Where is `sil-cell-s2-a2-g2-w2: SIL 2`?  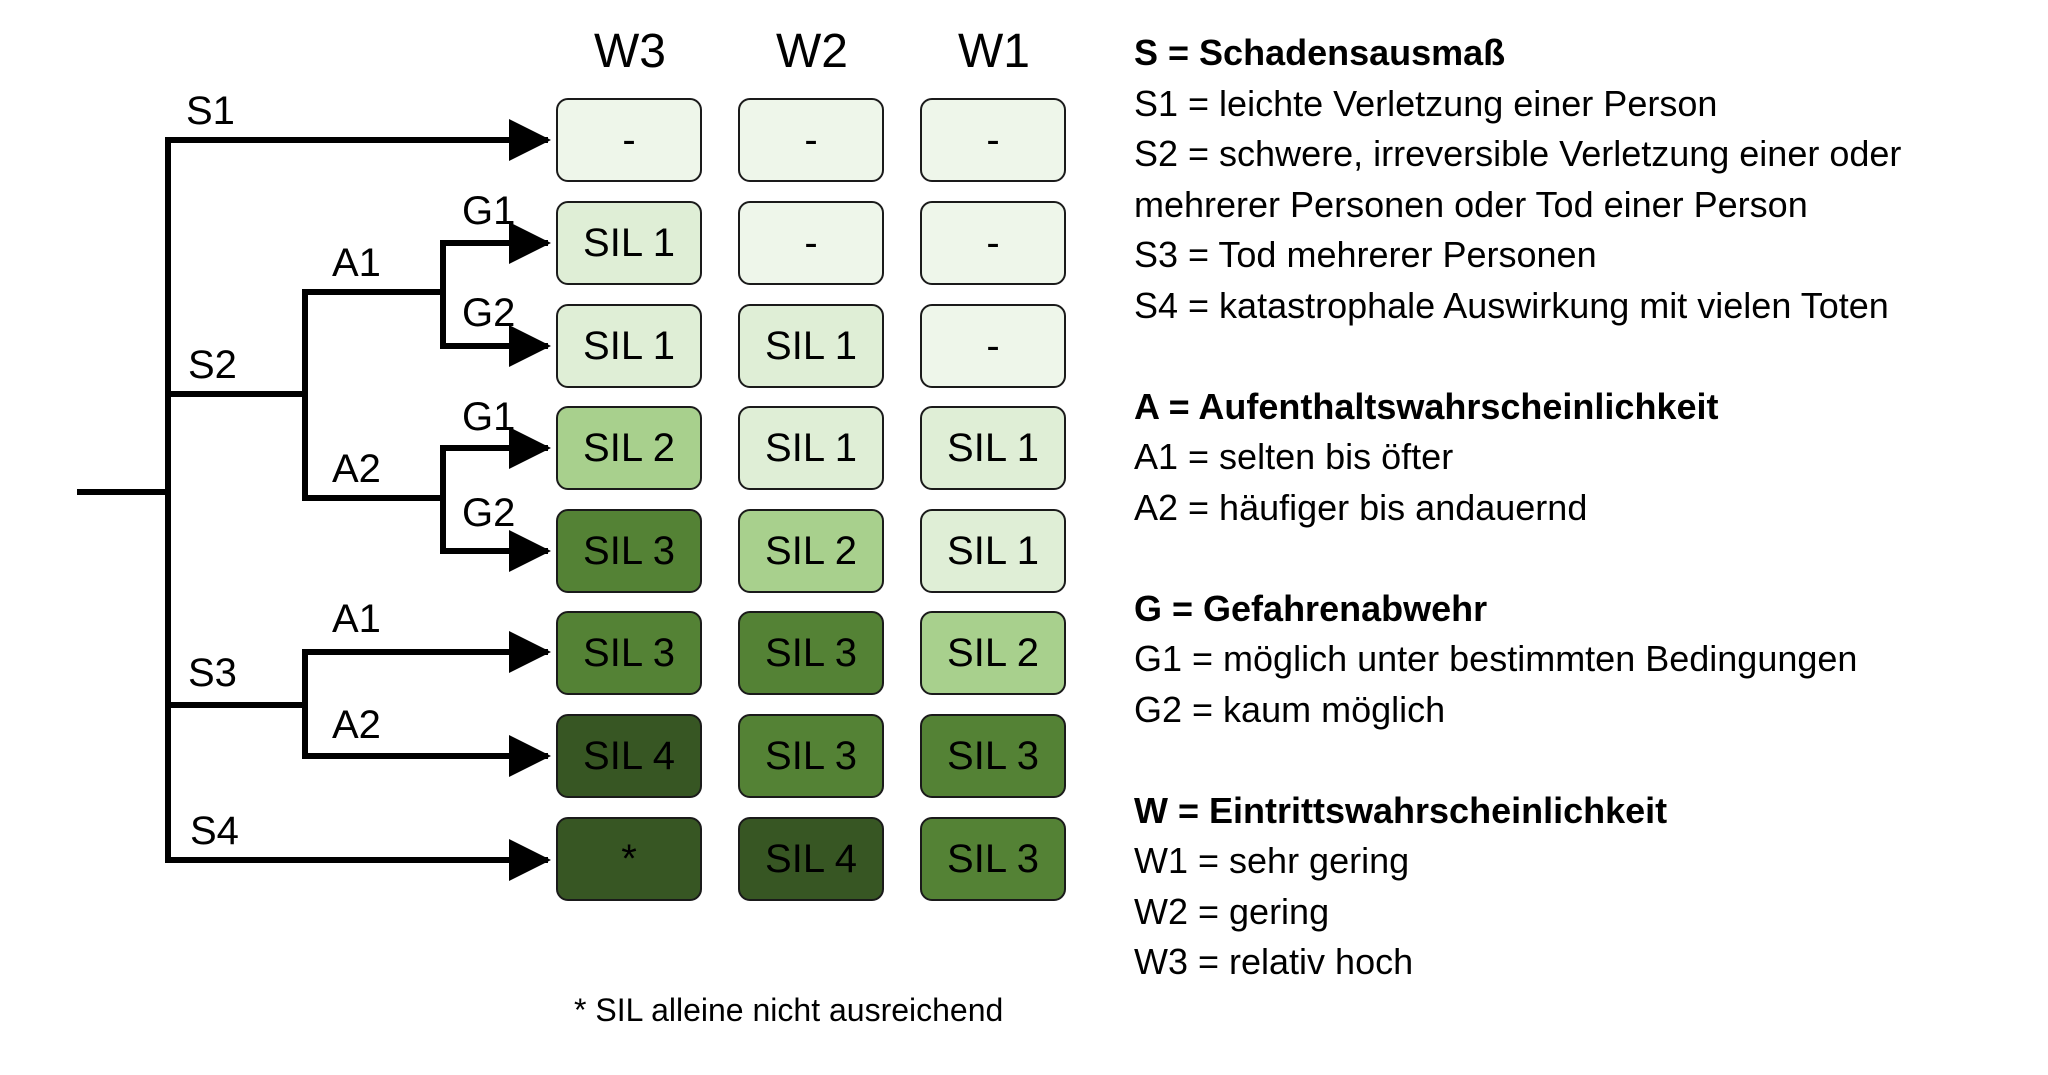 sil-cell-s2-a2-g2-w2: SIL 2 is located at coordinates (811, 551).